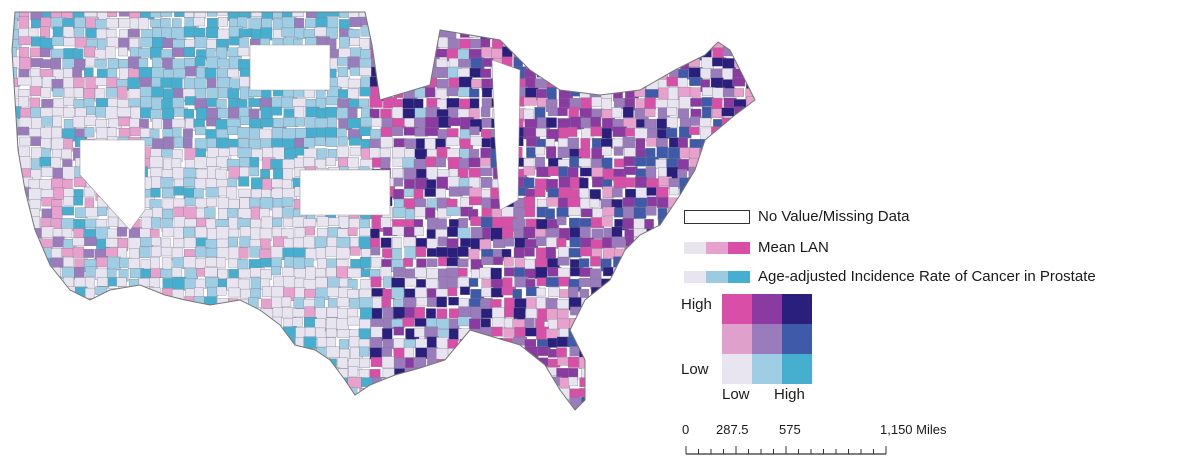 The image size is (1183, 464). Describe the element at coordinates (290, 67) in the screenshot. I see `missing-data-region-montana` at that location.